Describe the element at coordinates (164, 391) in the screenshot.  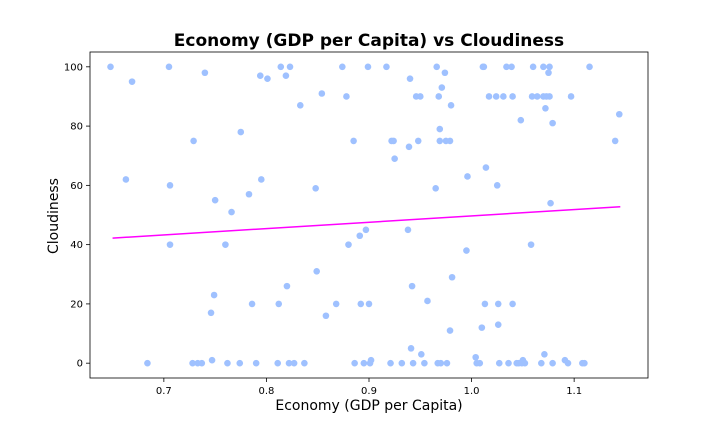
I see `x-tick-label: 0.7` at that location.